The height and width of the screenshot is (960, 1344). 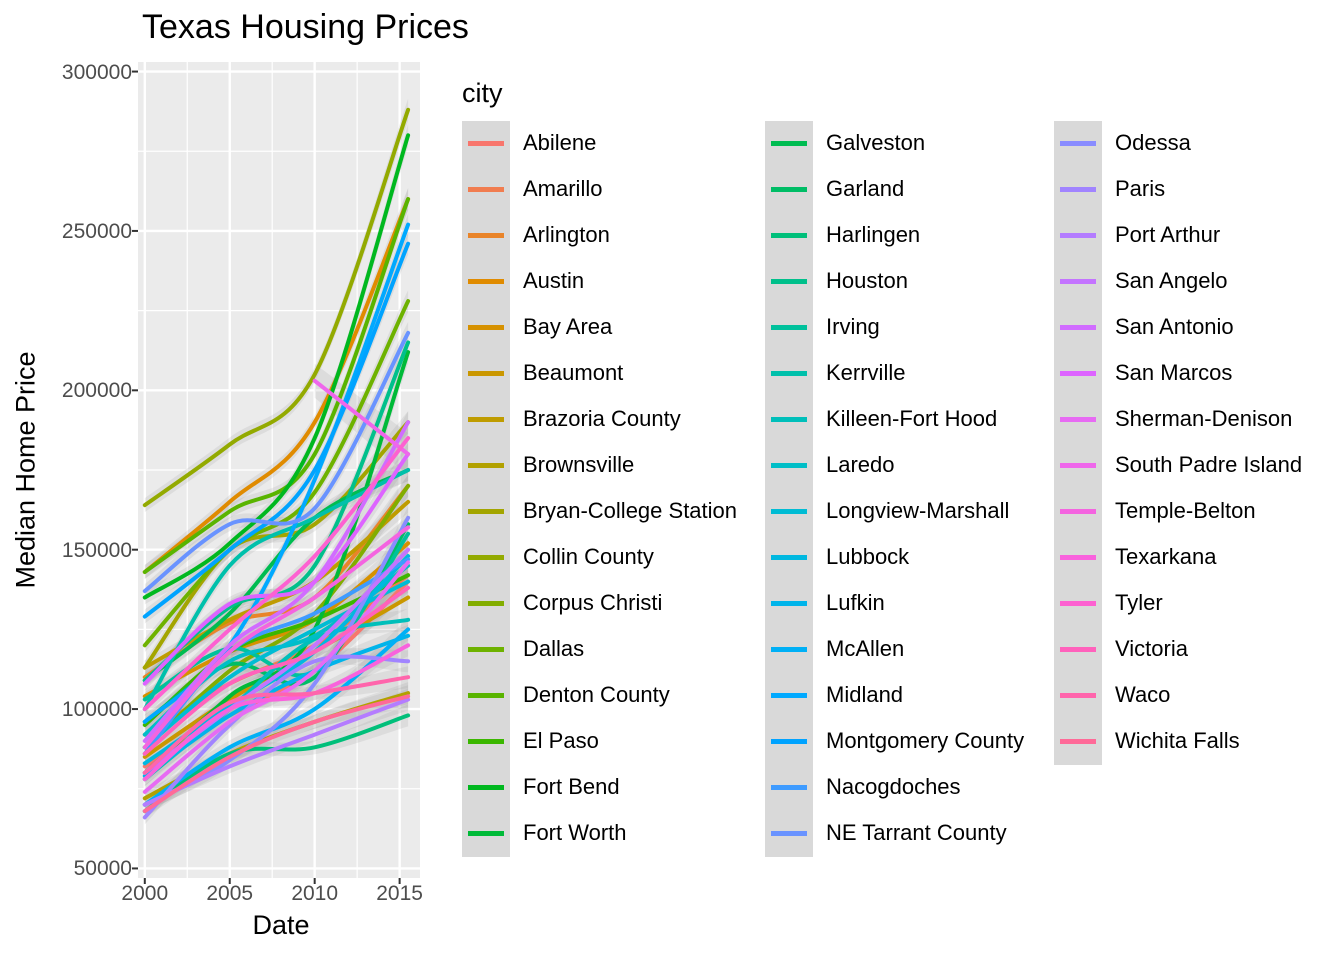 What do you see at coordinates (315, 893) in the screenshot?
I see `x-tick-label: 2010` at bounding box center [315, 893].